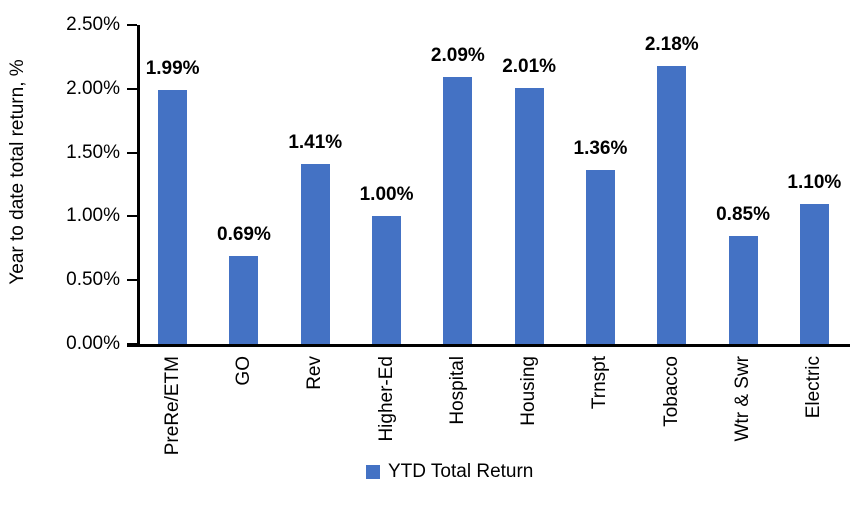 The image size is (852, 513). Describe the element at coordinates (93, 216) in the screenshot. I see `y-axis-tick-label: 1.00%` at that location.